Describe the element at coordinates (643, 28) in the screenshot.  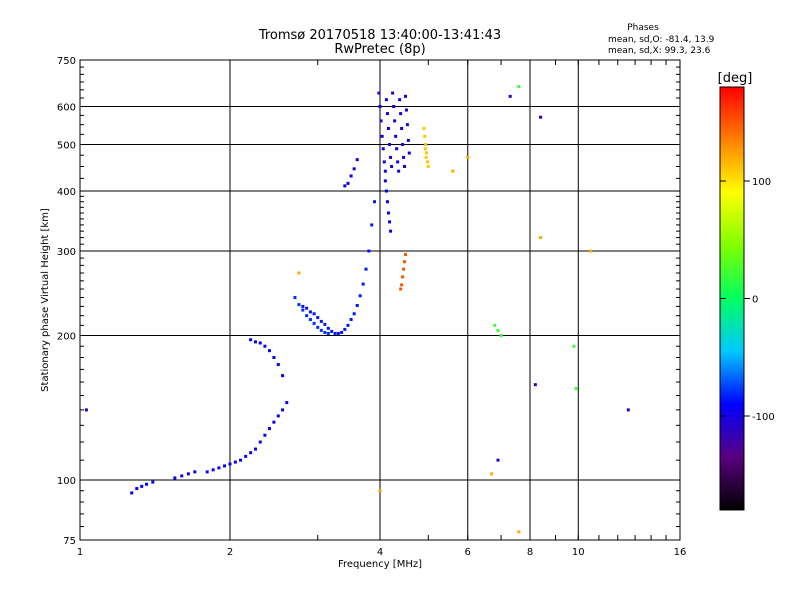
I see `stats-title: Phases` at that location.